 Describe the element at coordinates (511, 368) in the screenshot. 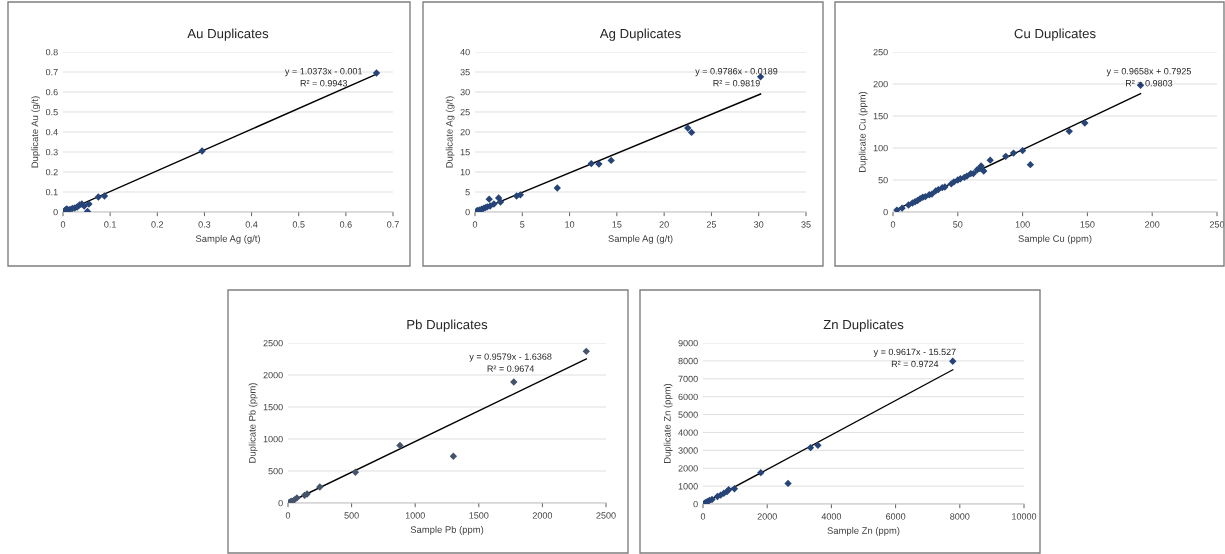

I see `annotation: R² = 0.9674` at that location.